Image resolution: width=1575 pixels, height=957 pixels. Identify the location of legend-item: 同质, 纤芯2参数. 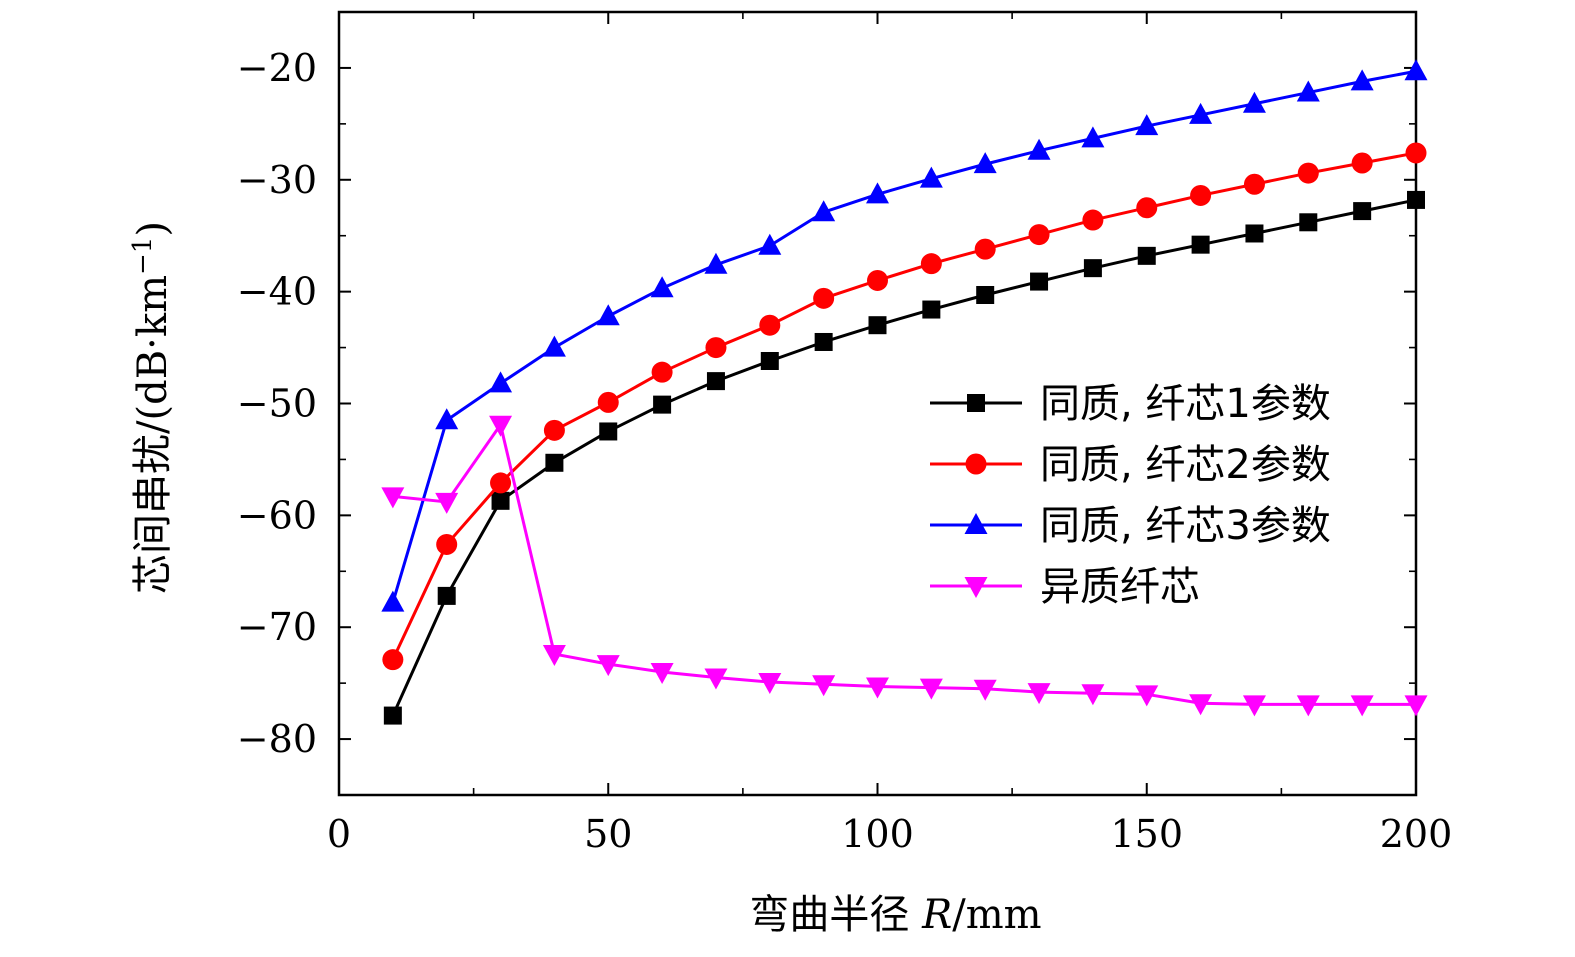
(1130, 465).